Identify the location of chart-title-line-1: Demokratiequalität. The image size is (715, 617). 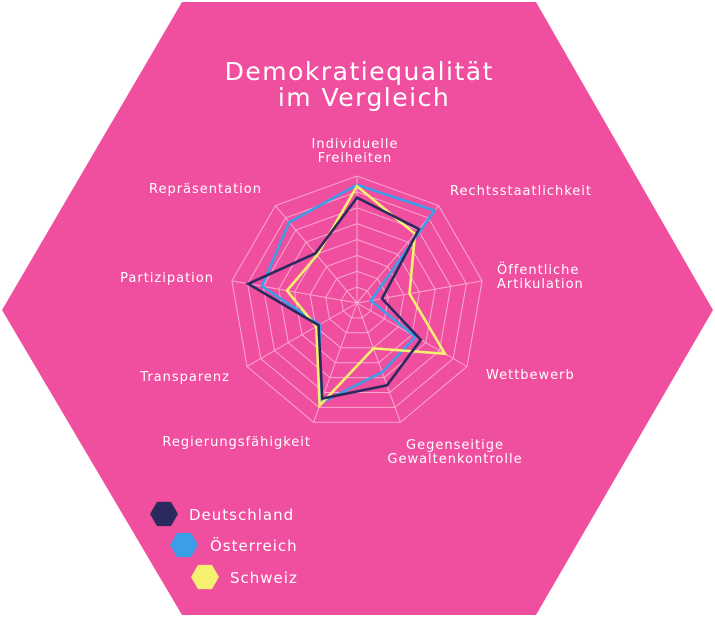
(359, 71).